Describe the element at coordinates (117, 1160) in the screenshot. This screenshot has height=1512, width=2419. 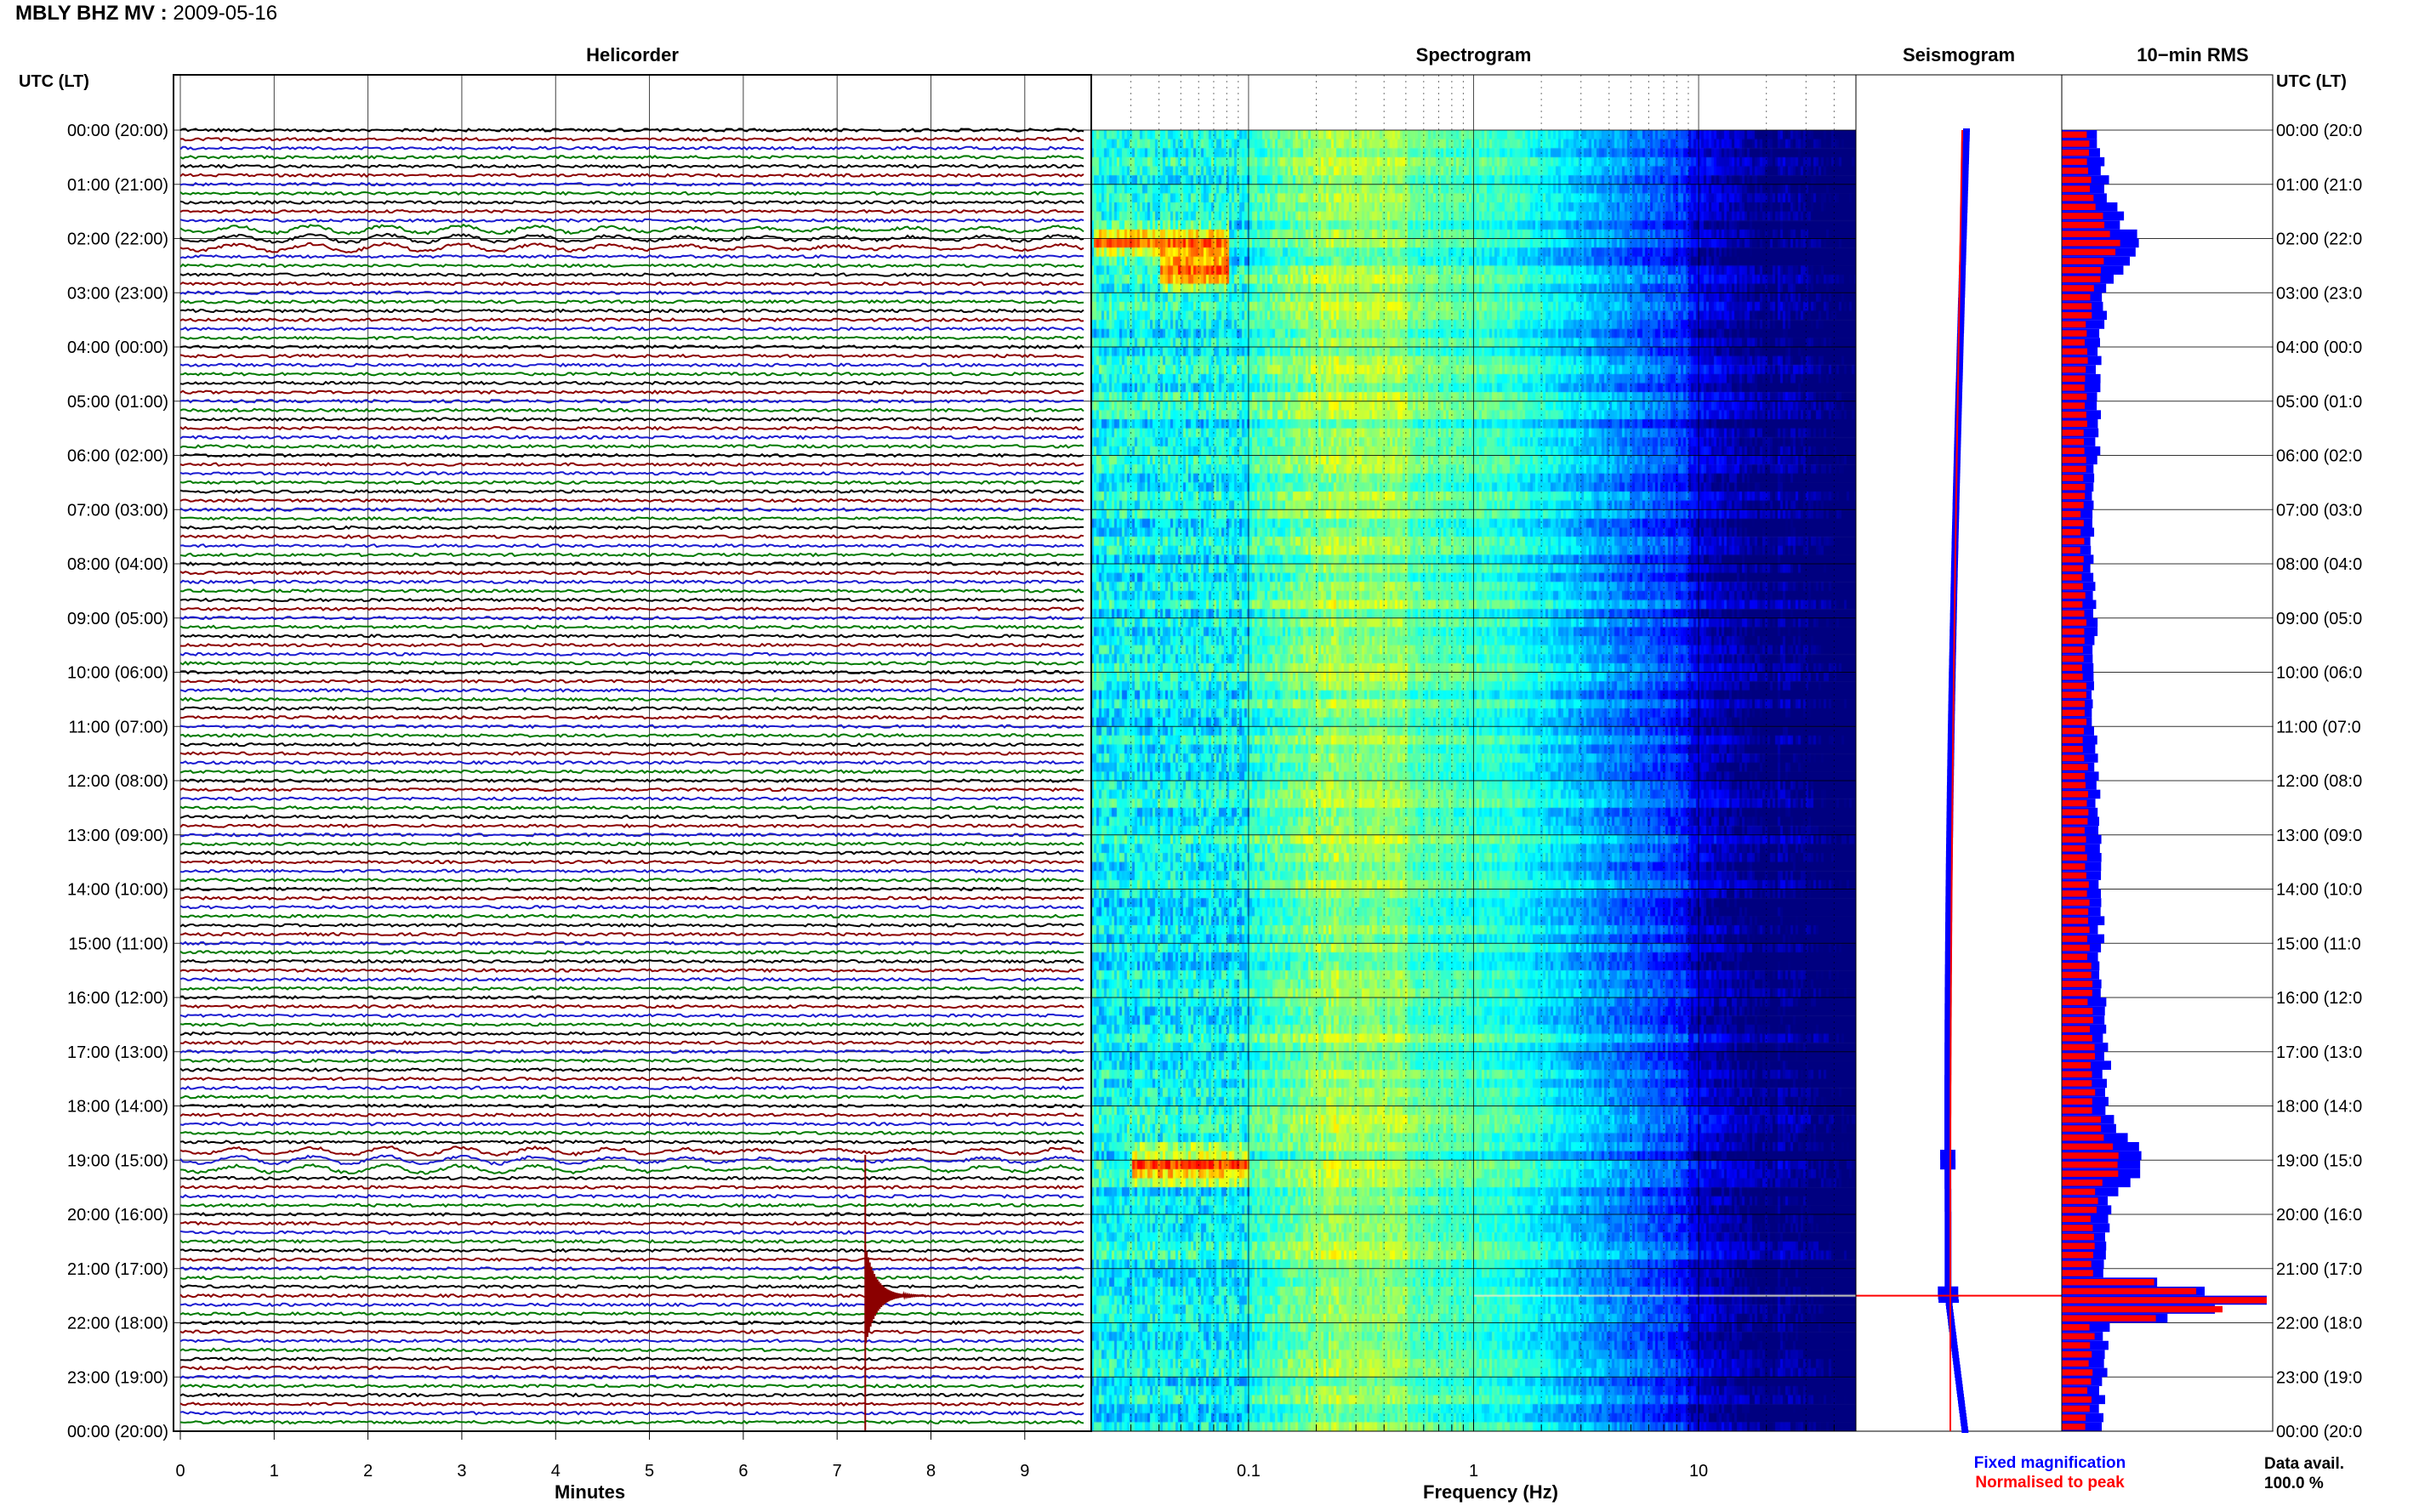
I see `time-tick-label-left: 19:00 (15:00)` at that location.